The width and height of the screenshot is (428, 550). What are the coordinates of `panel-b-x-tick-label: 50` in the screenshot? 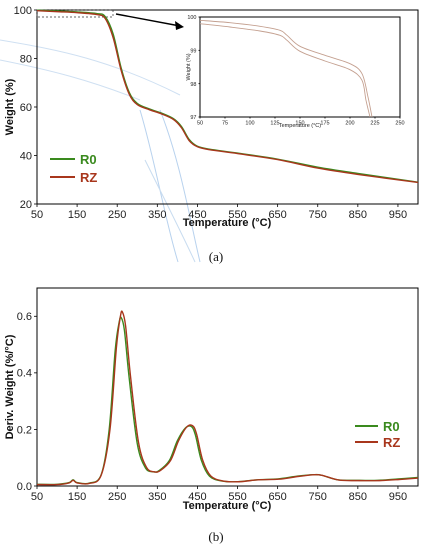 It's located at (37, 497).